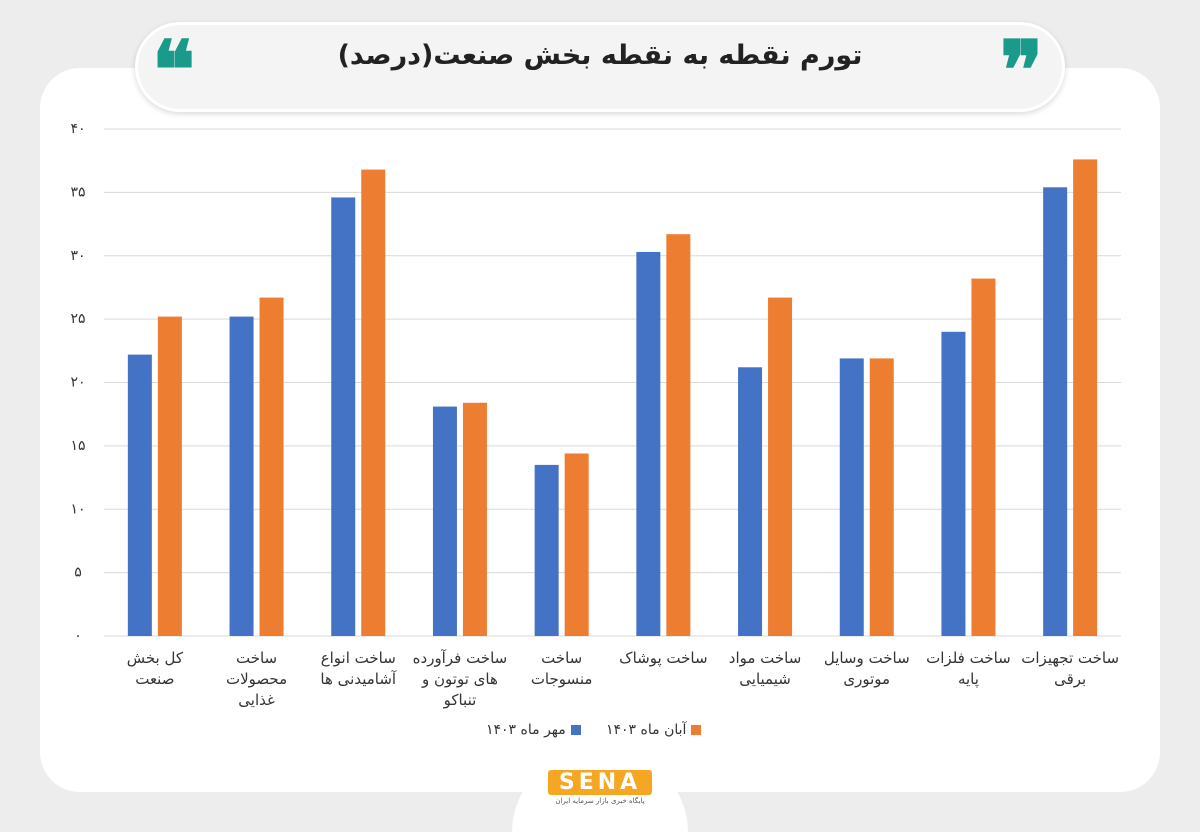 Image resolution: width=1200 pixels, height=832 pixels. What do you see at coordinates (1070, 668) in the screenshot?
I see `x-tick-label: ساخت تجهیزات برقی` at bounding box center [1070, 668].